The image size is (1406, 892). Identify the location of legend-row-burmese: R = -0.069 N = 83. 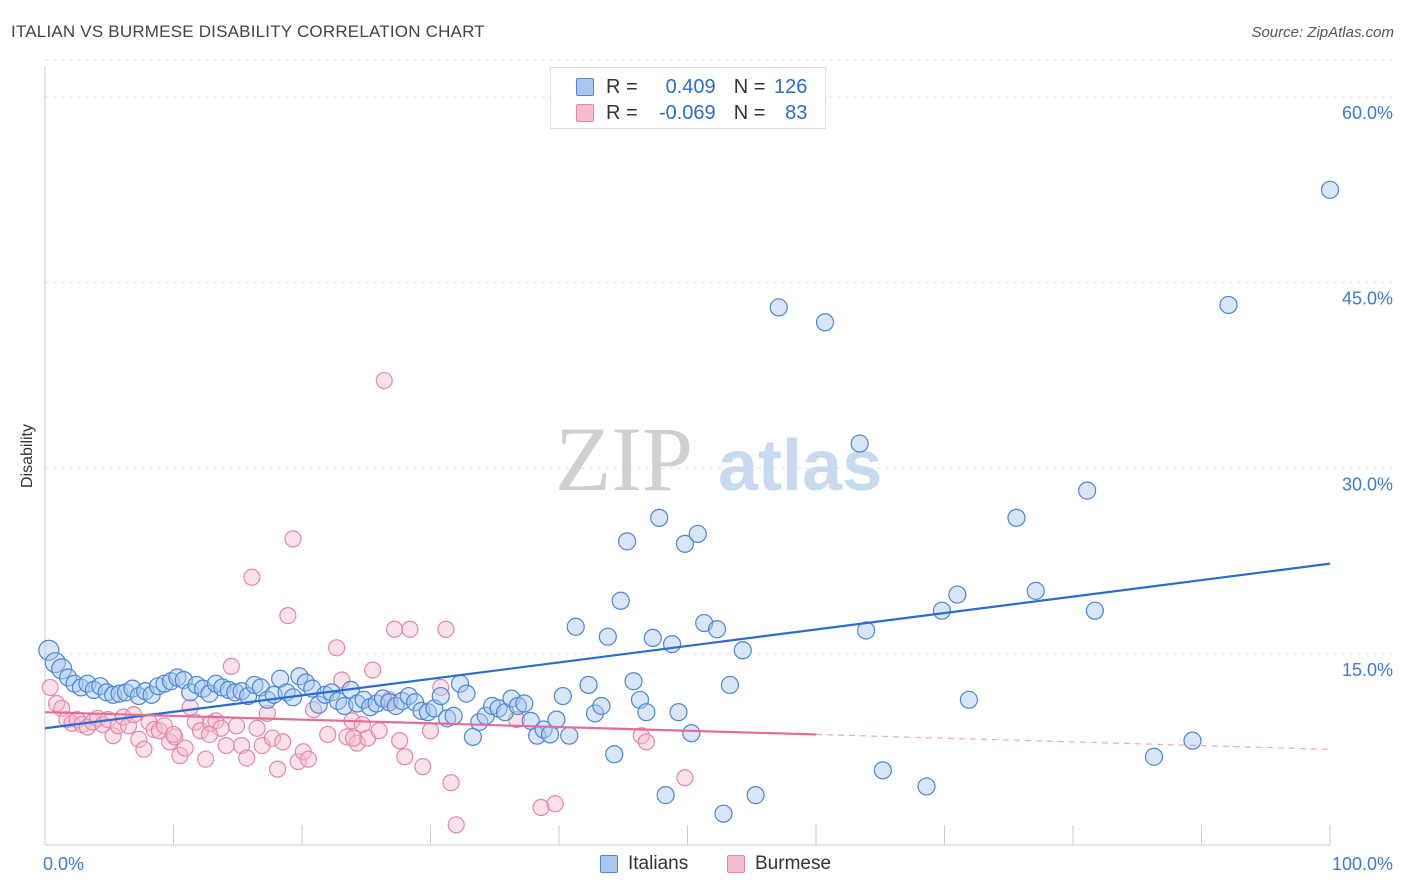
(691, 113).